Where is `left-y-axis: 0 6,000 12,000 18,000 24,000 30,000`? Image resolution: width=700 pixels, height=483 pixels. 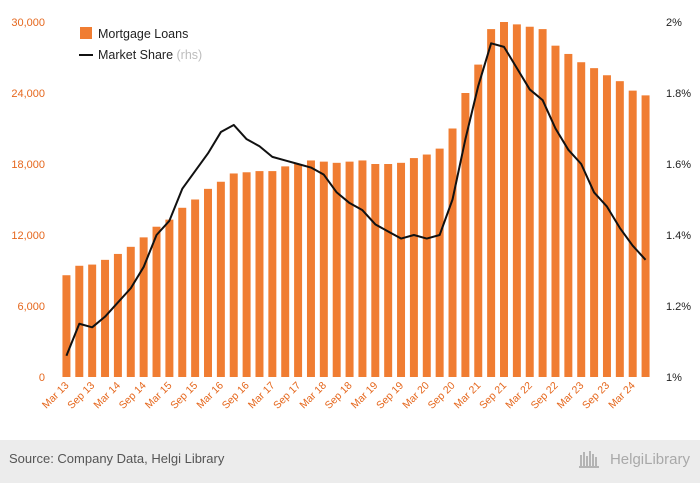 left-y-axis: 0 6,000 12,000 18,000 24,000 30,000 is located at coordinates (28, 200).